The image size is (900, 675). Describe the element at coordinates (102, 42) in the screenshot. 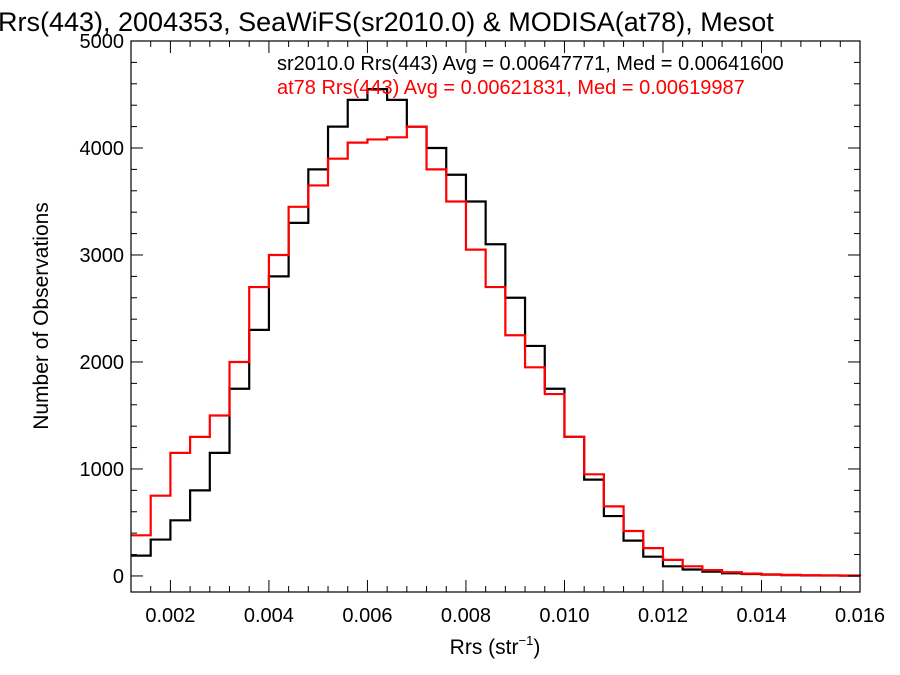

I see `y-tick-label: 5000` at that location.